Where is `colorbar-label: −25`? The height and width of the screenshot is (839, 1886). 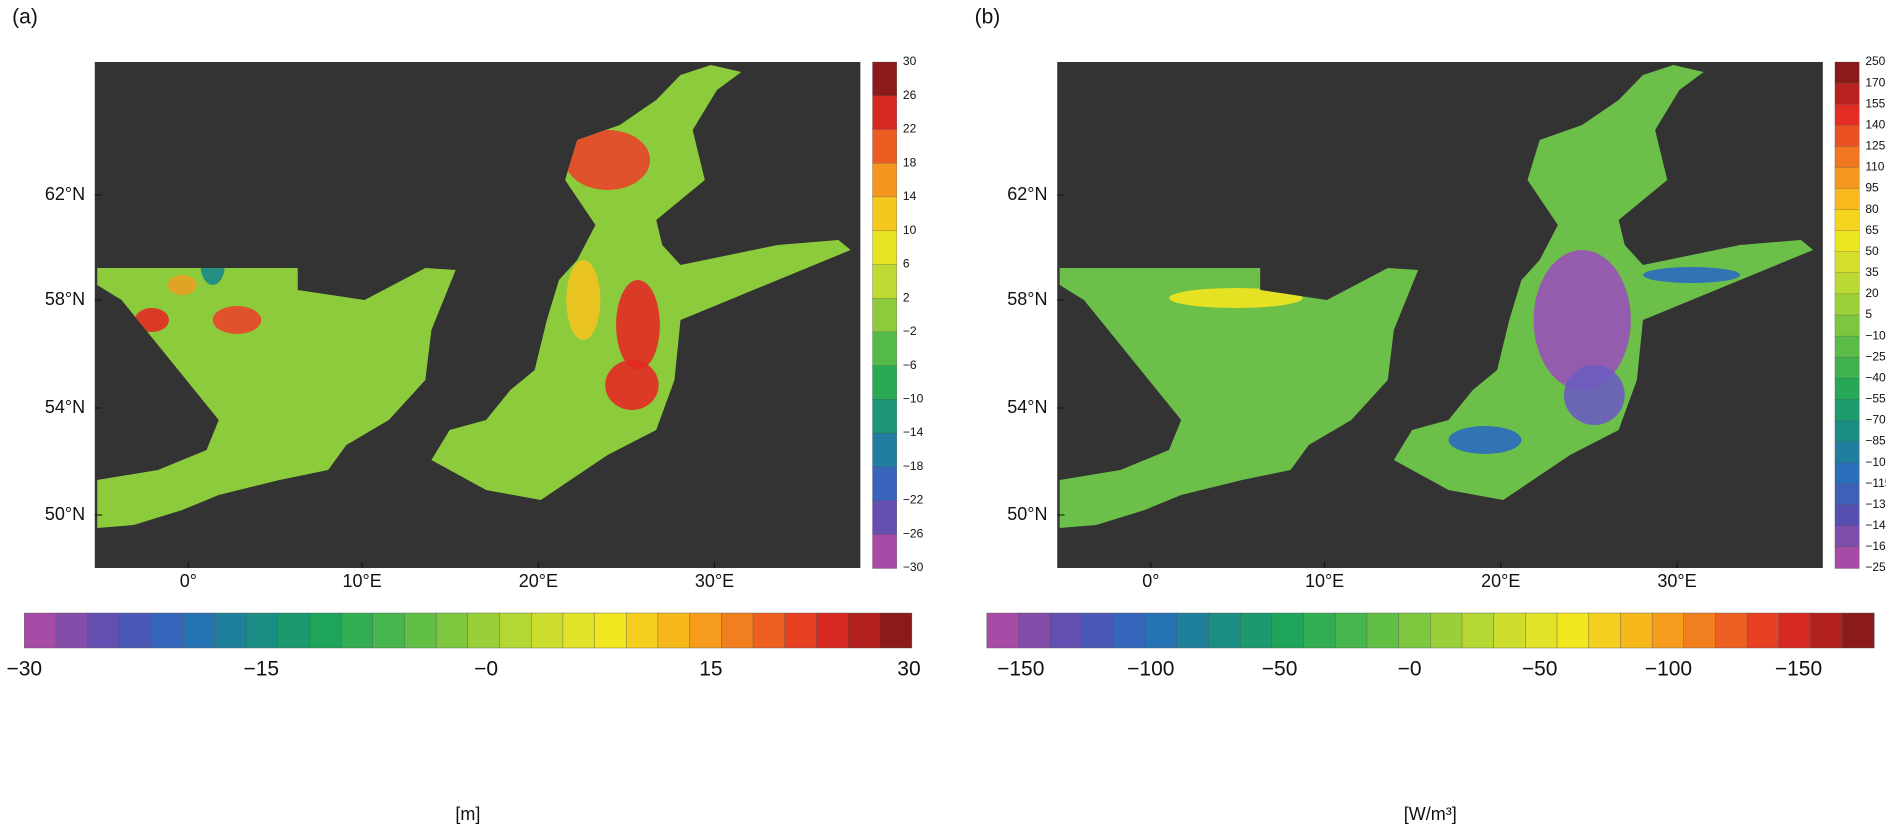 colorbar-label: −25 is located at coordinates (1875, 356).